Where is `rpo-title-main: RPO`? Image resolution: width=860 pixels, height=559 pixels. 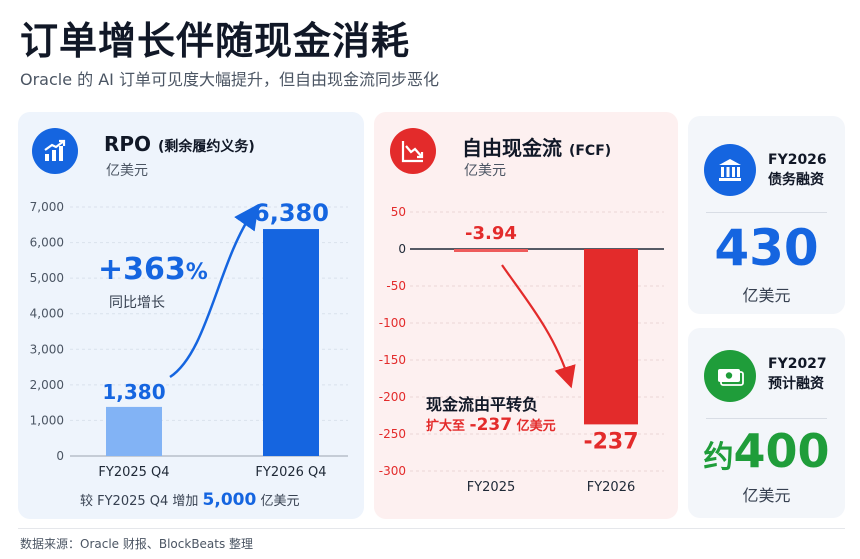
rpo-title-main: RPO is located at coordinates (128, 144).